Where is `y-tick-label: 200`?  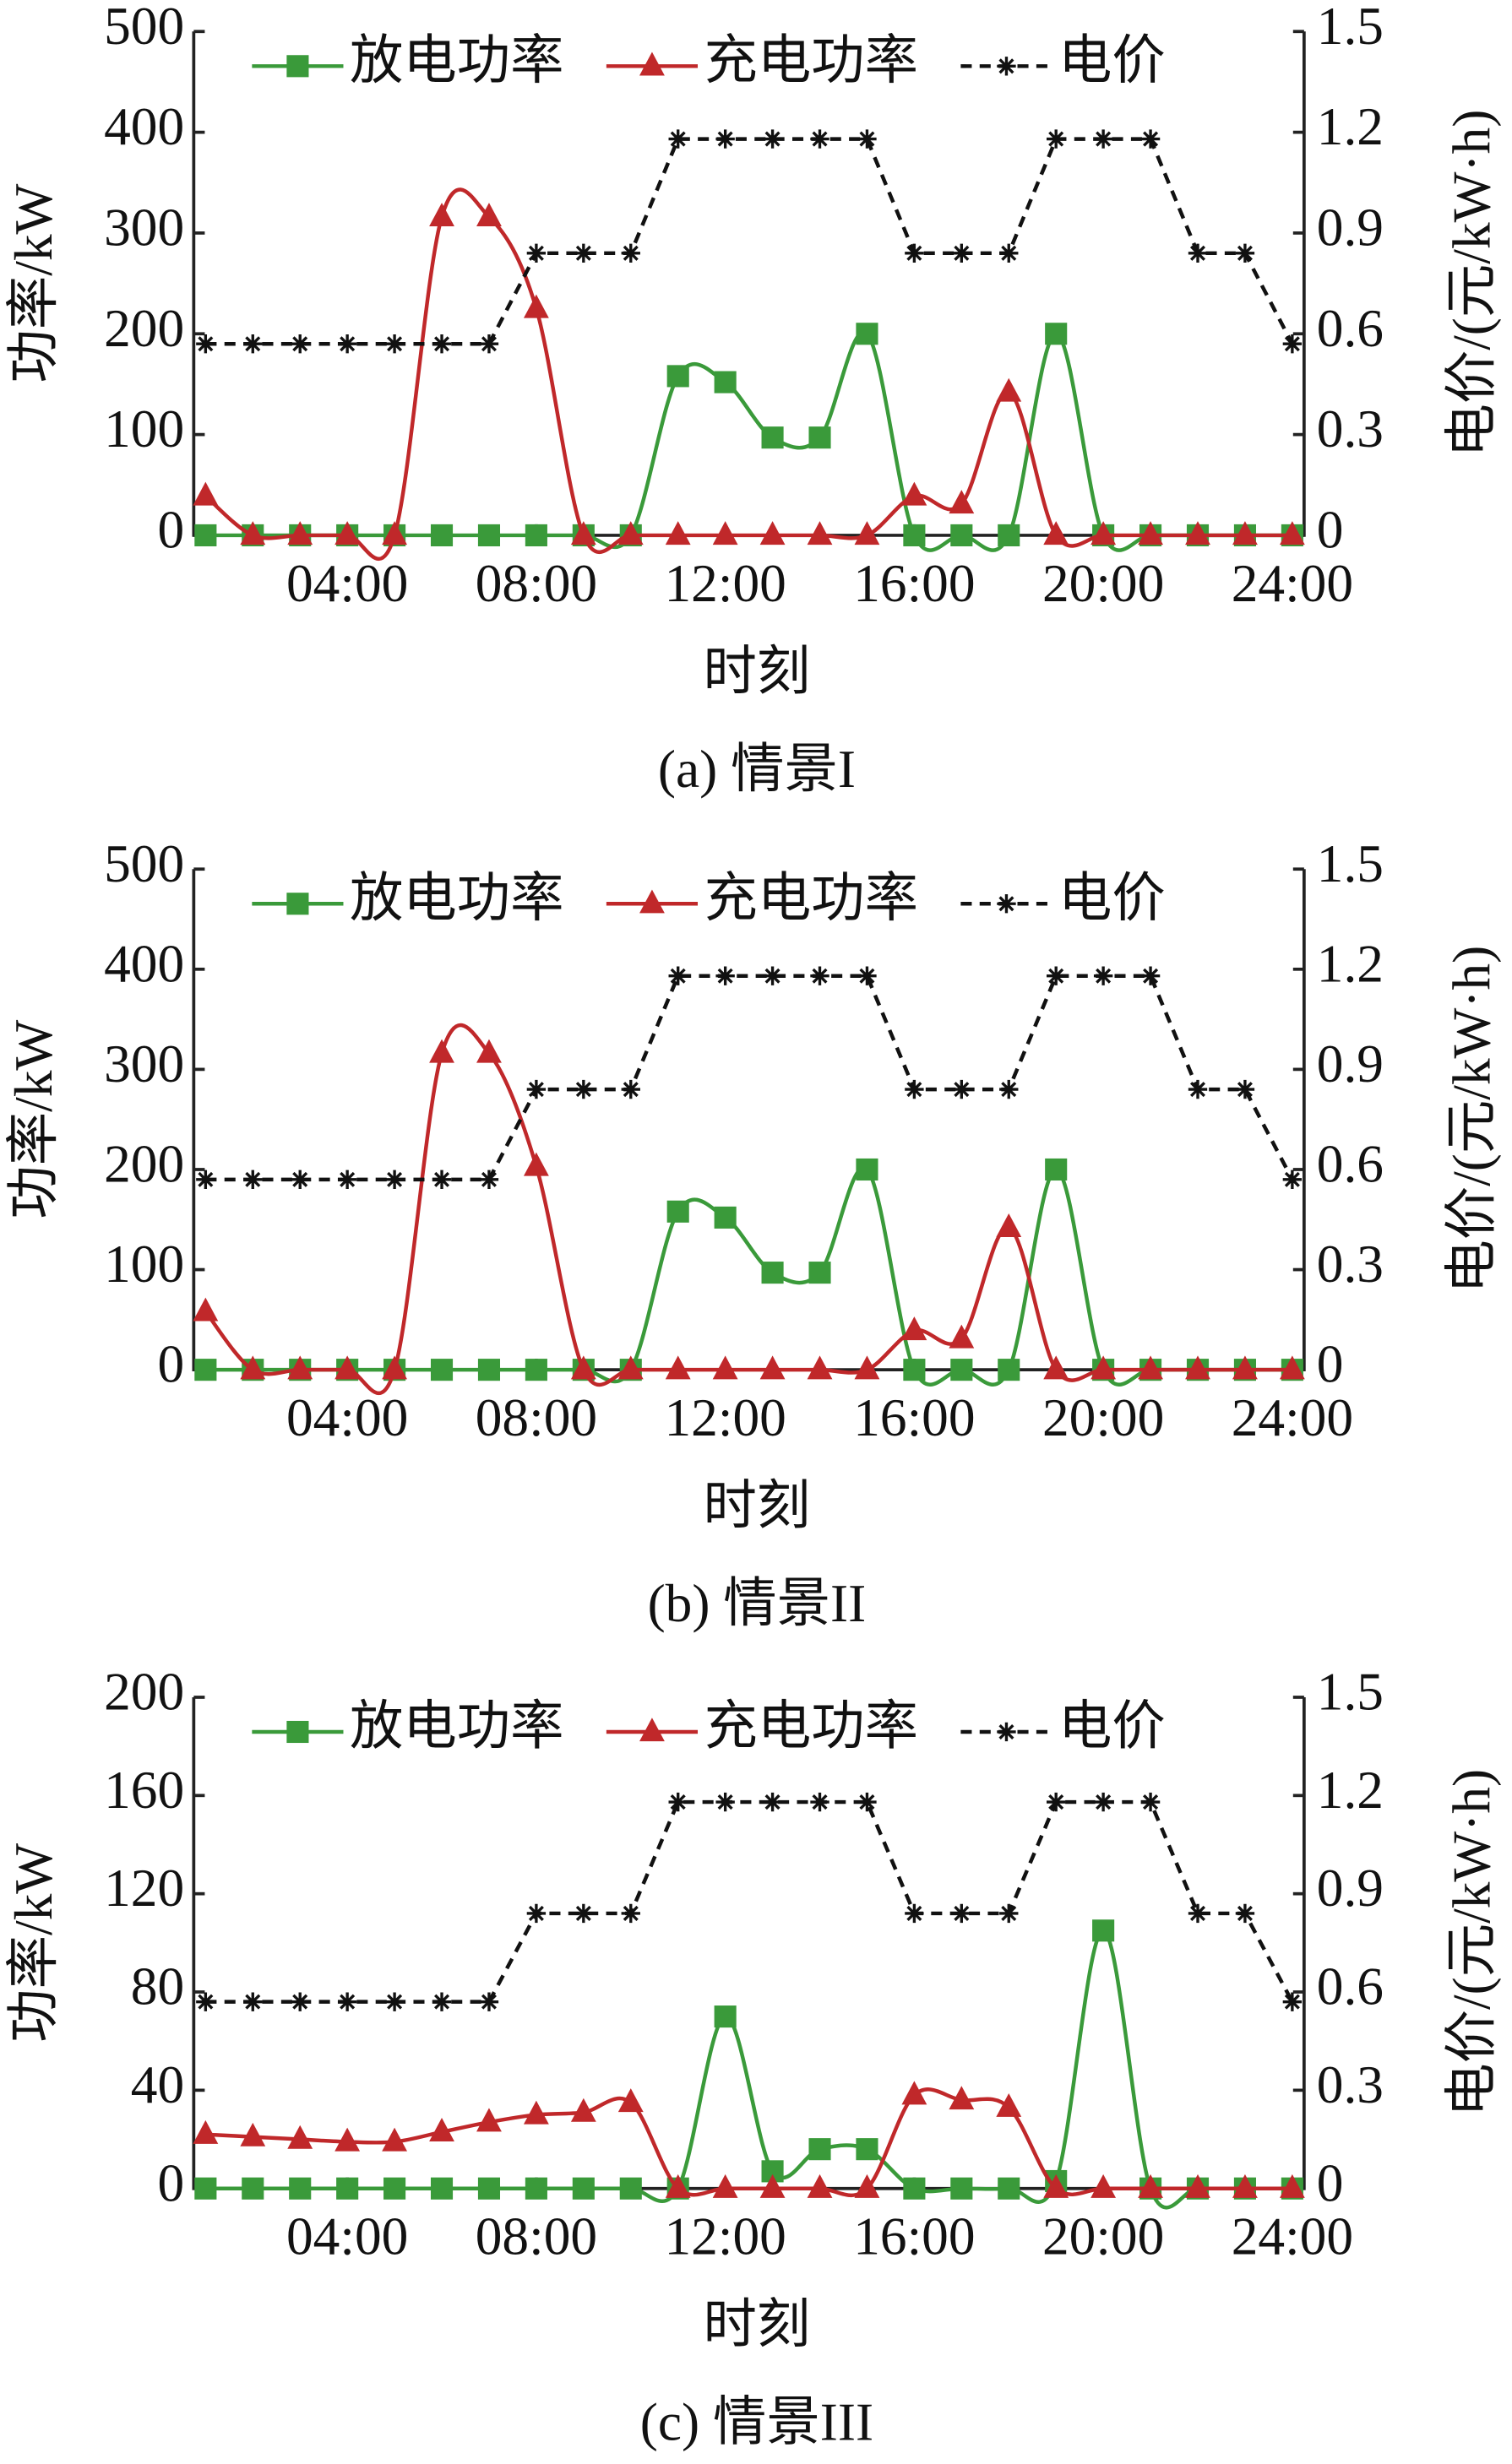
y-tick-label: 200 is located at coordinates (144, 1164).